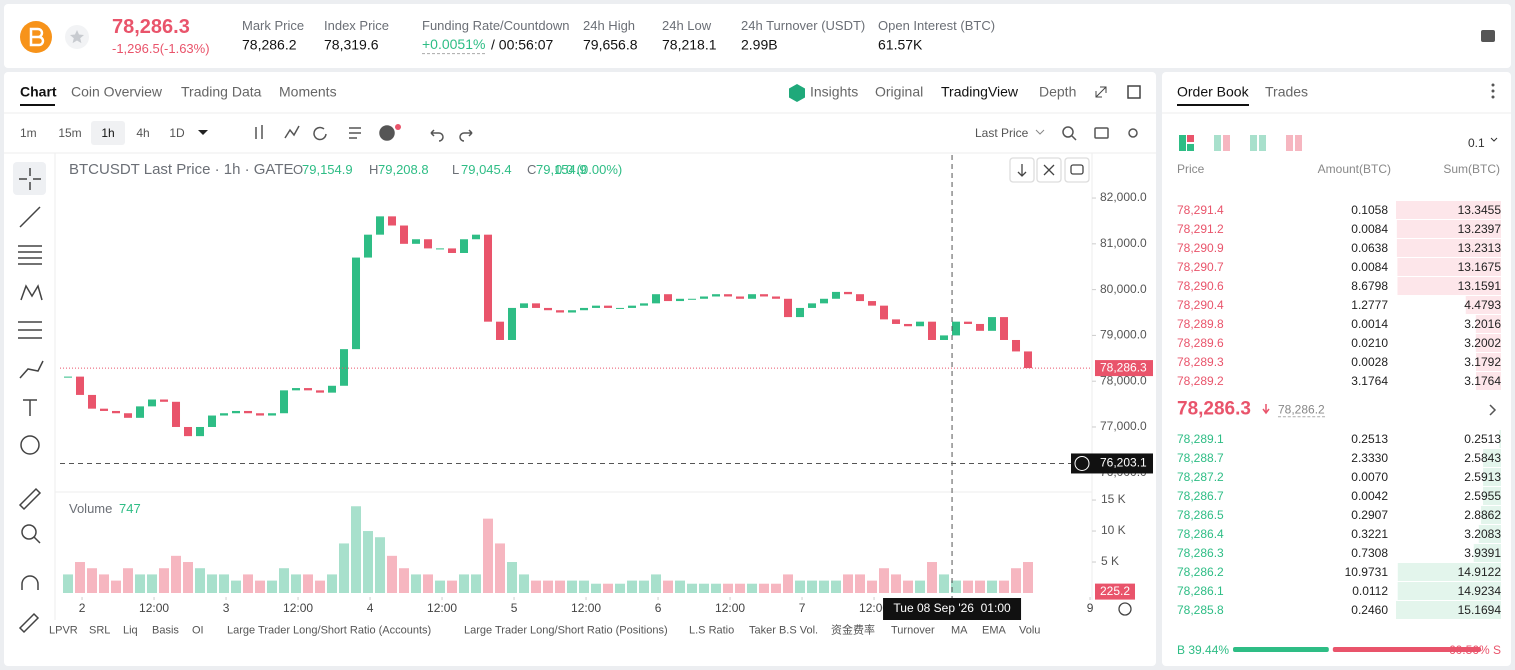 This screenshot has width=1515, height=670. What do you see at coordinates (1101, 92) in the screenshot?
I see `expand-icon` at bounding box center [1101, 92].